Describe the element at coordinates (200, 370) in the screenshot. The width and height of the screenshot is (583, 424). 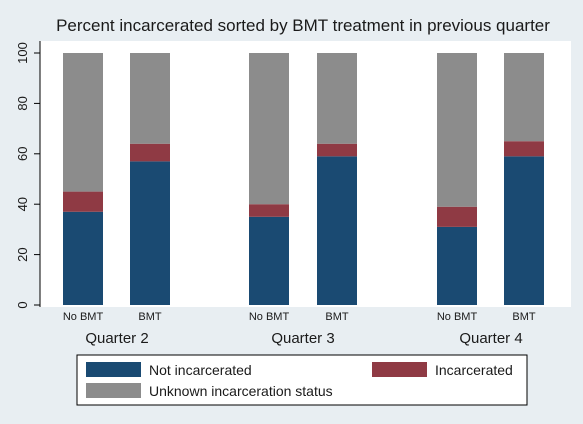
I see `legend-label: Not incarcerated` at that location.